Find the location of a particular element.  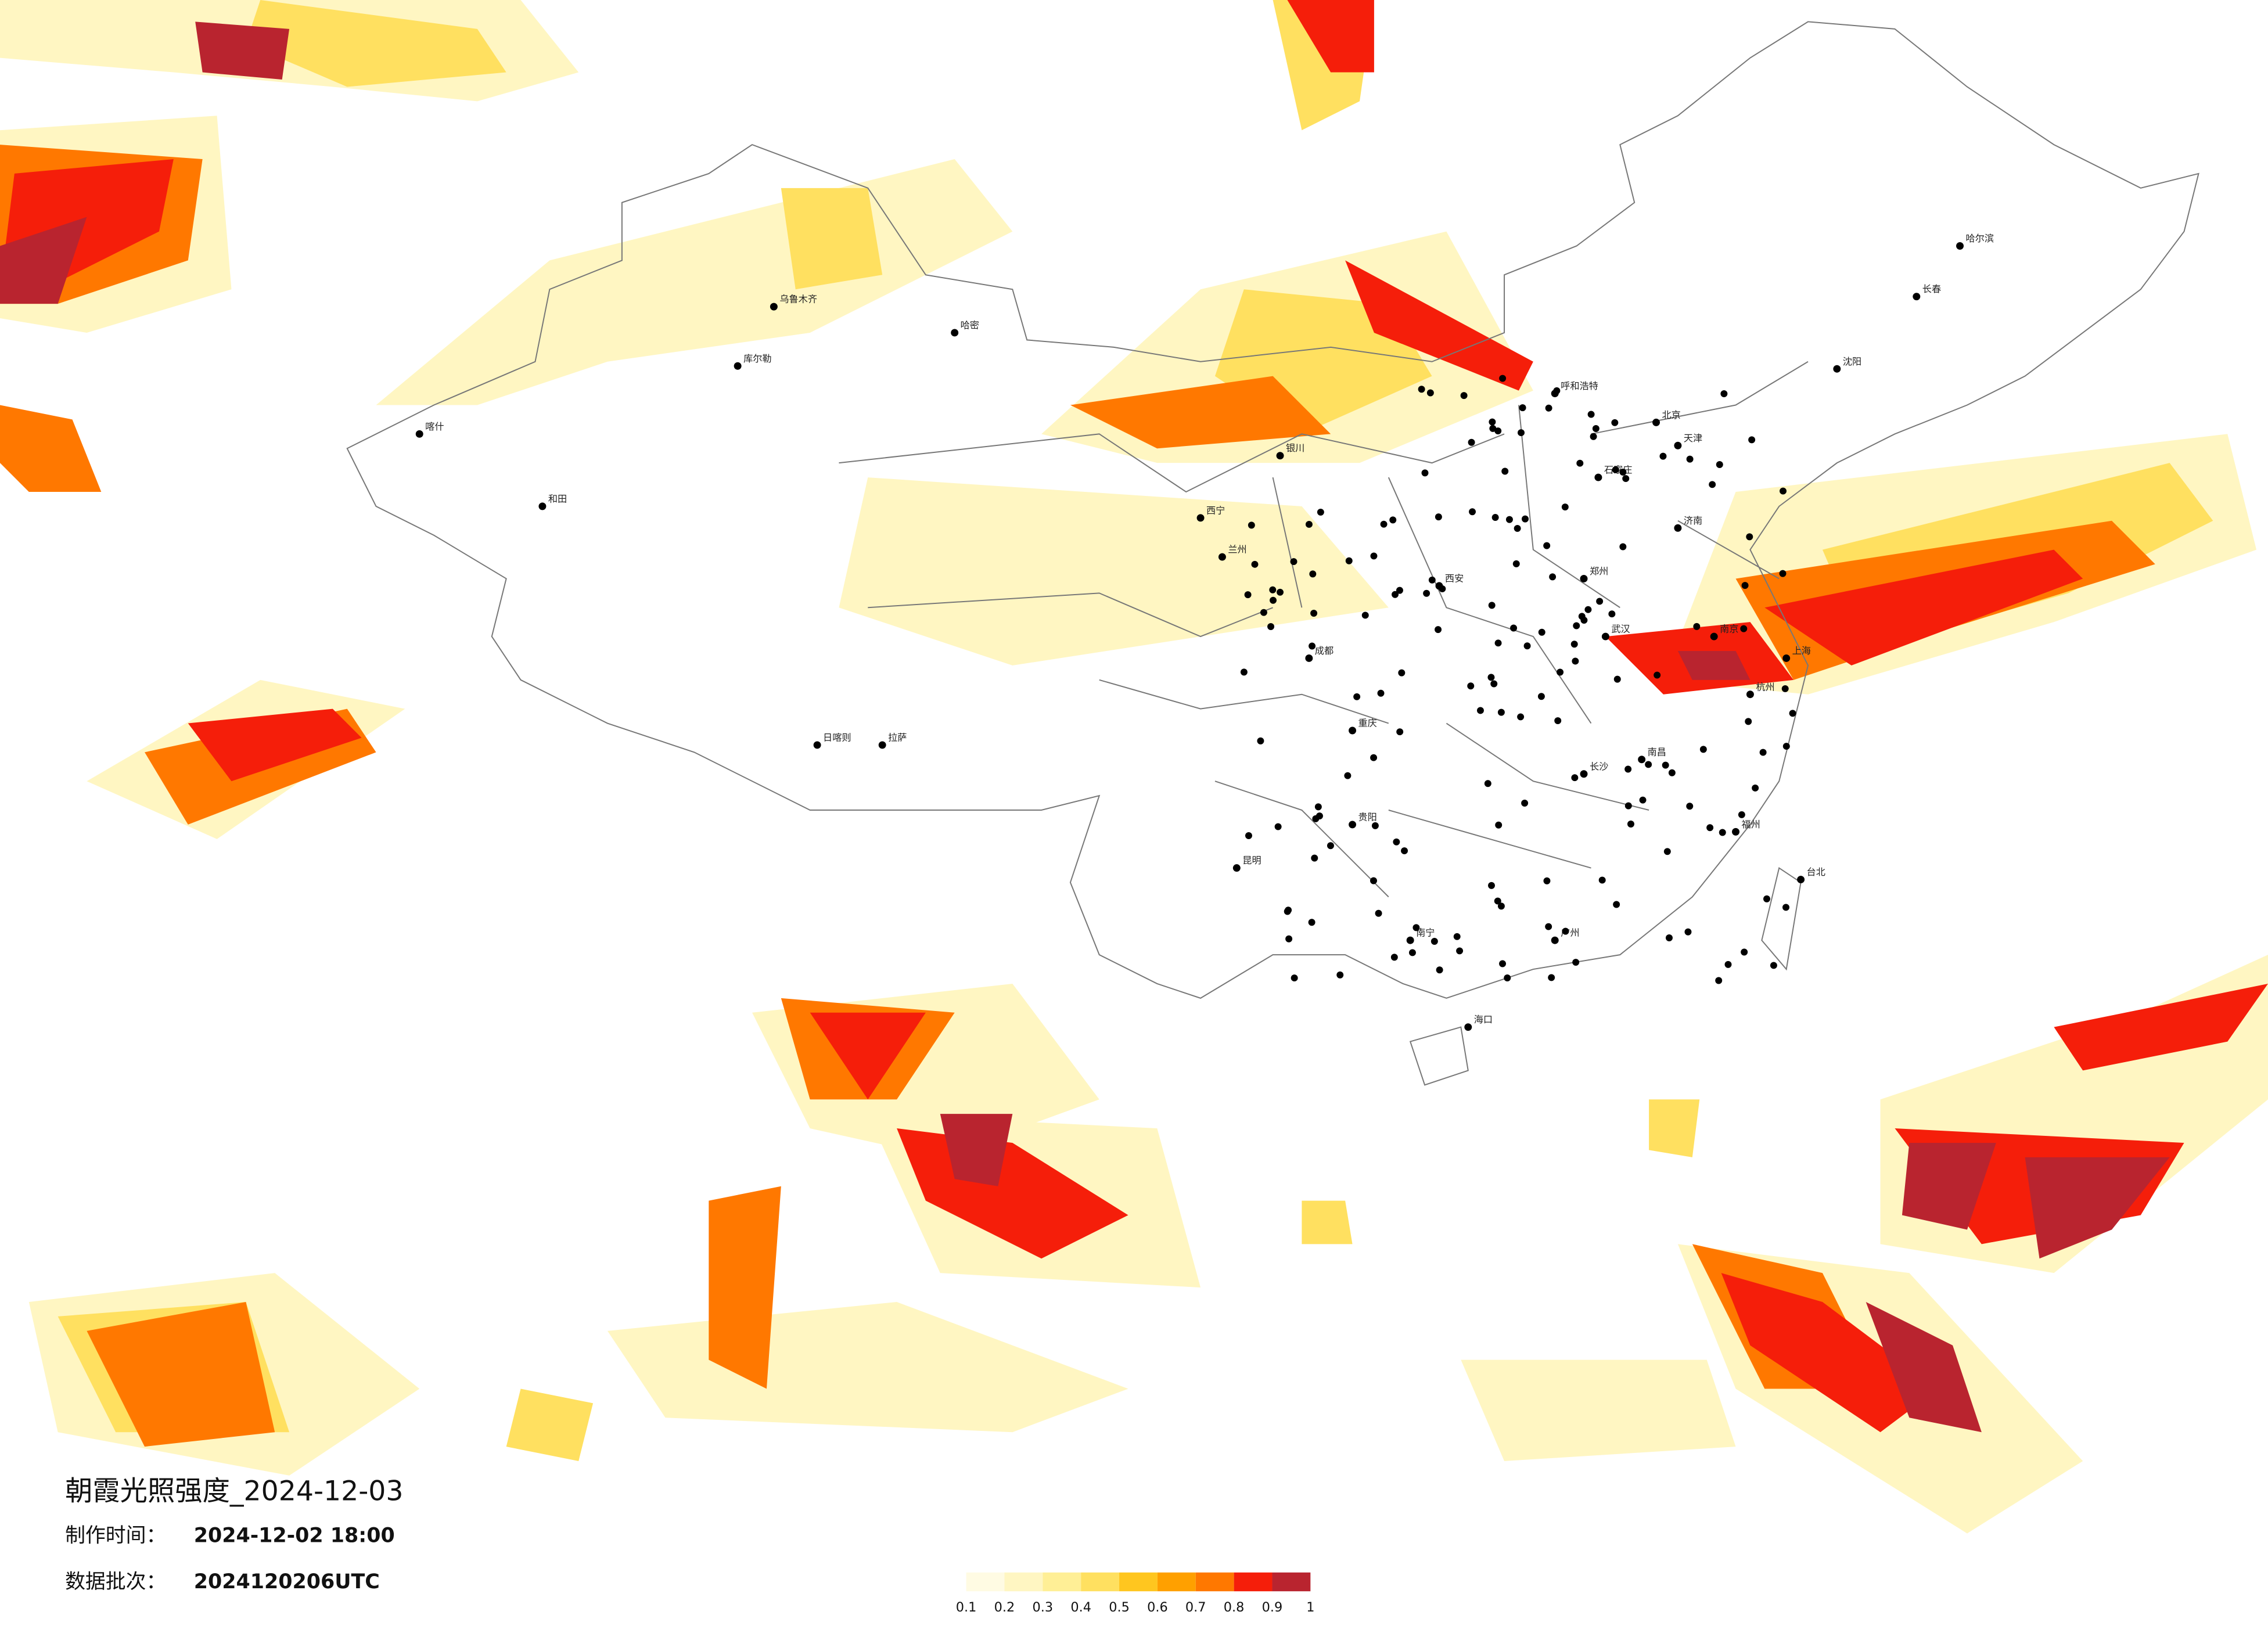

legend-tick-label: 1 is located at coordinates (1310, 1607).